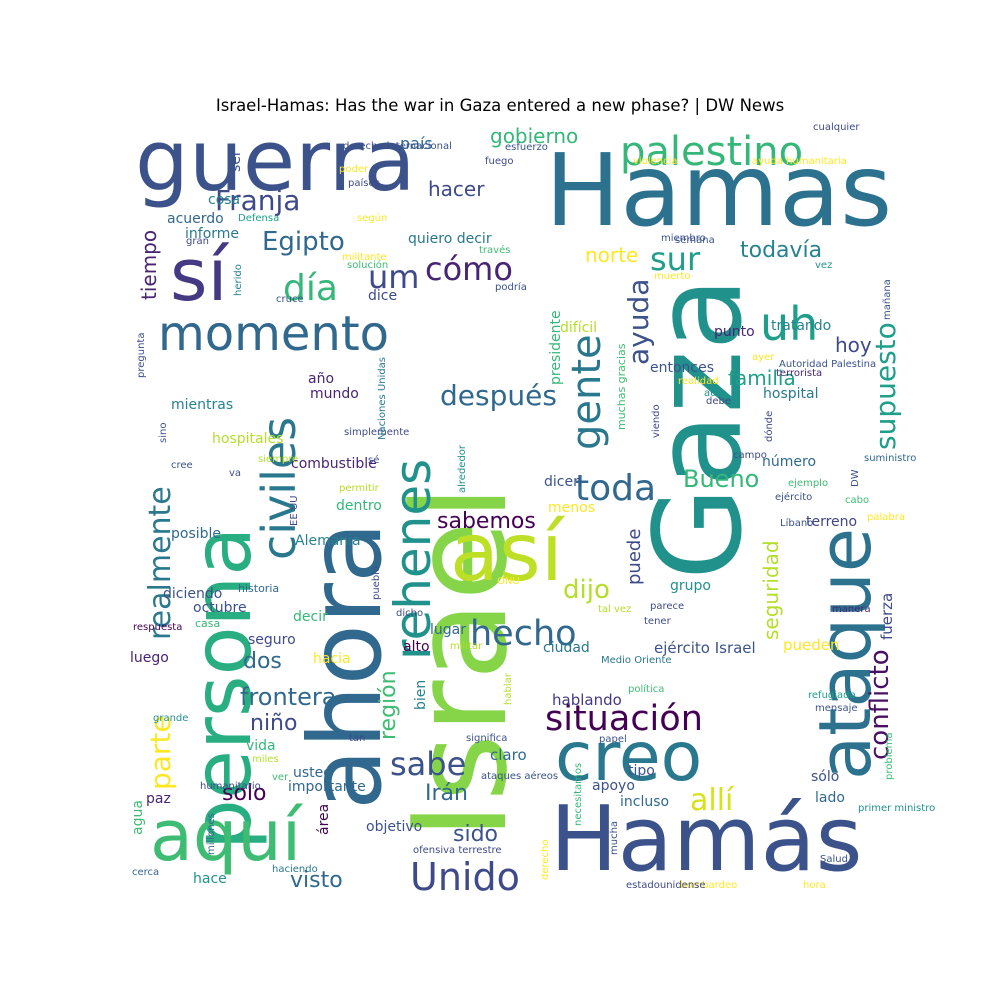  Describe the element at coordinates (288, 697) in the screenshot. I see `cloud-word: frontera` at that location.